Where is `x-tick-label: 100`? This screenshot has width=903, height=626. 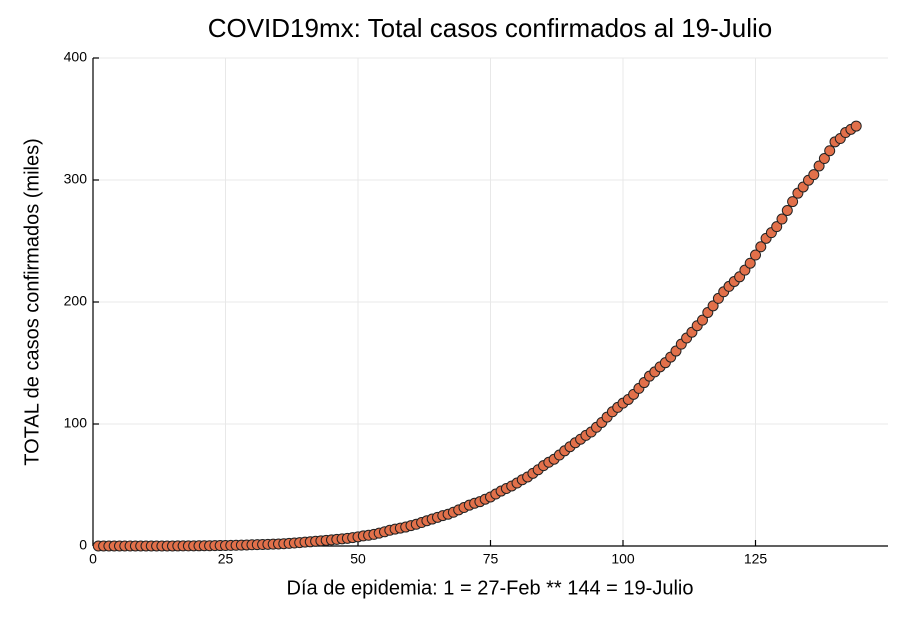 x-tick-label: 100 is located at coordinates (623, 559).